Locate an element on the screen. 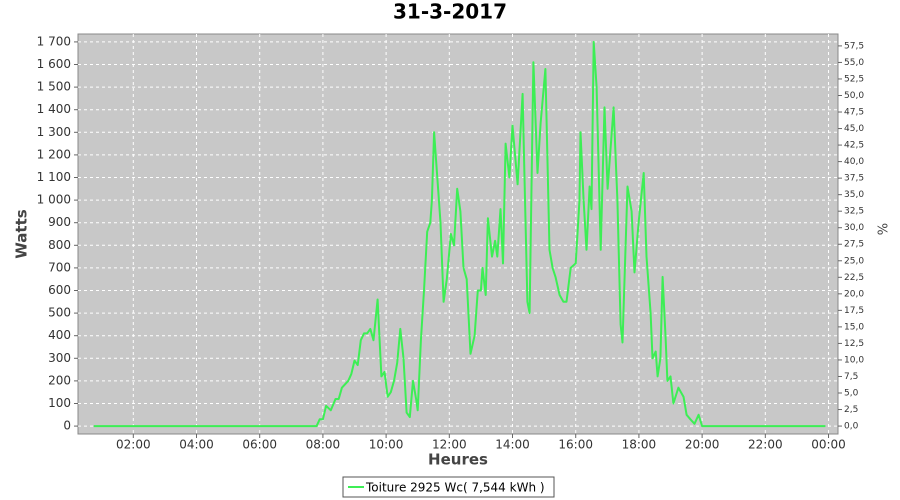 The image size is (900, 500). y2-tick-label: 37,5 is located at coordinates (854, 179).